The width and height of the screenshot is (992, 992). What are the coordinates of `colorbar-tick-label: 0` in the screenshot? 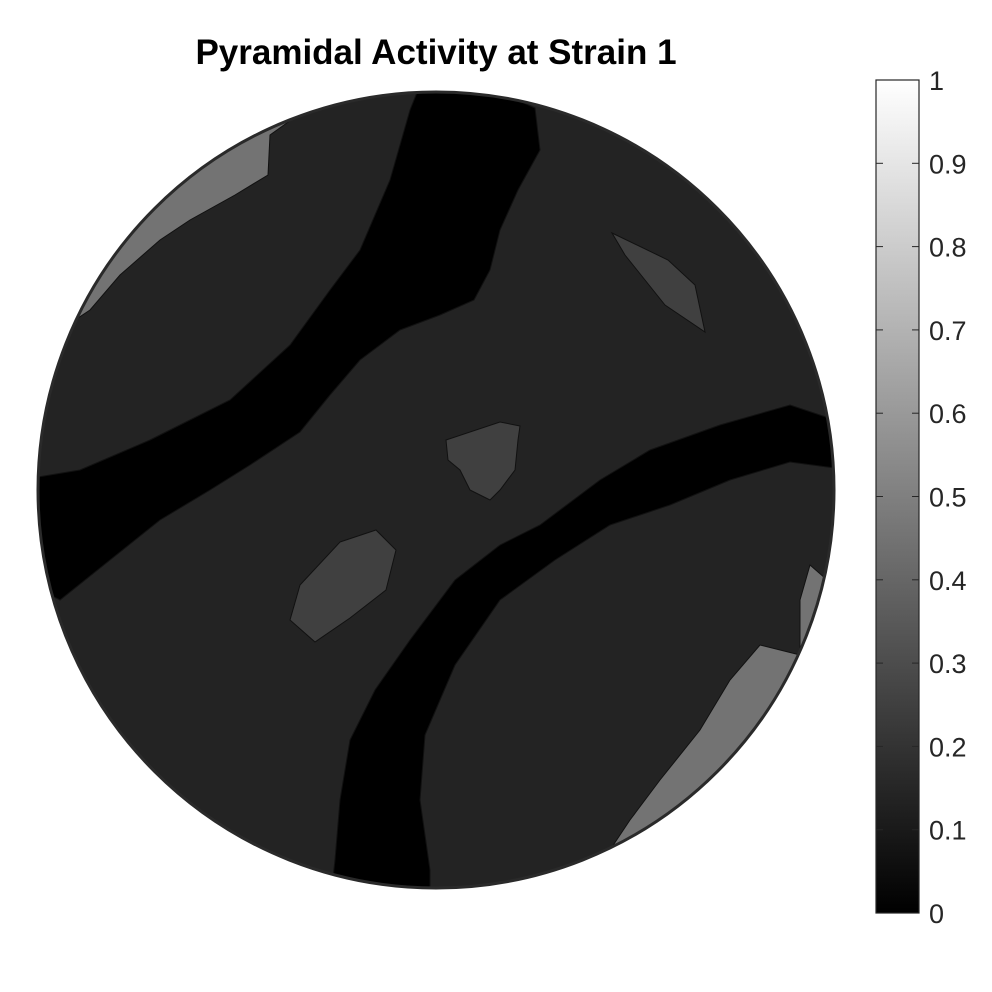 It's located at (936, 914).